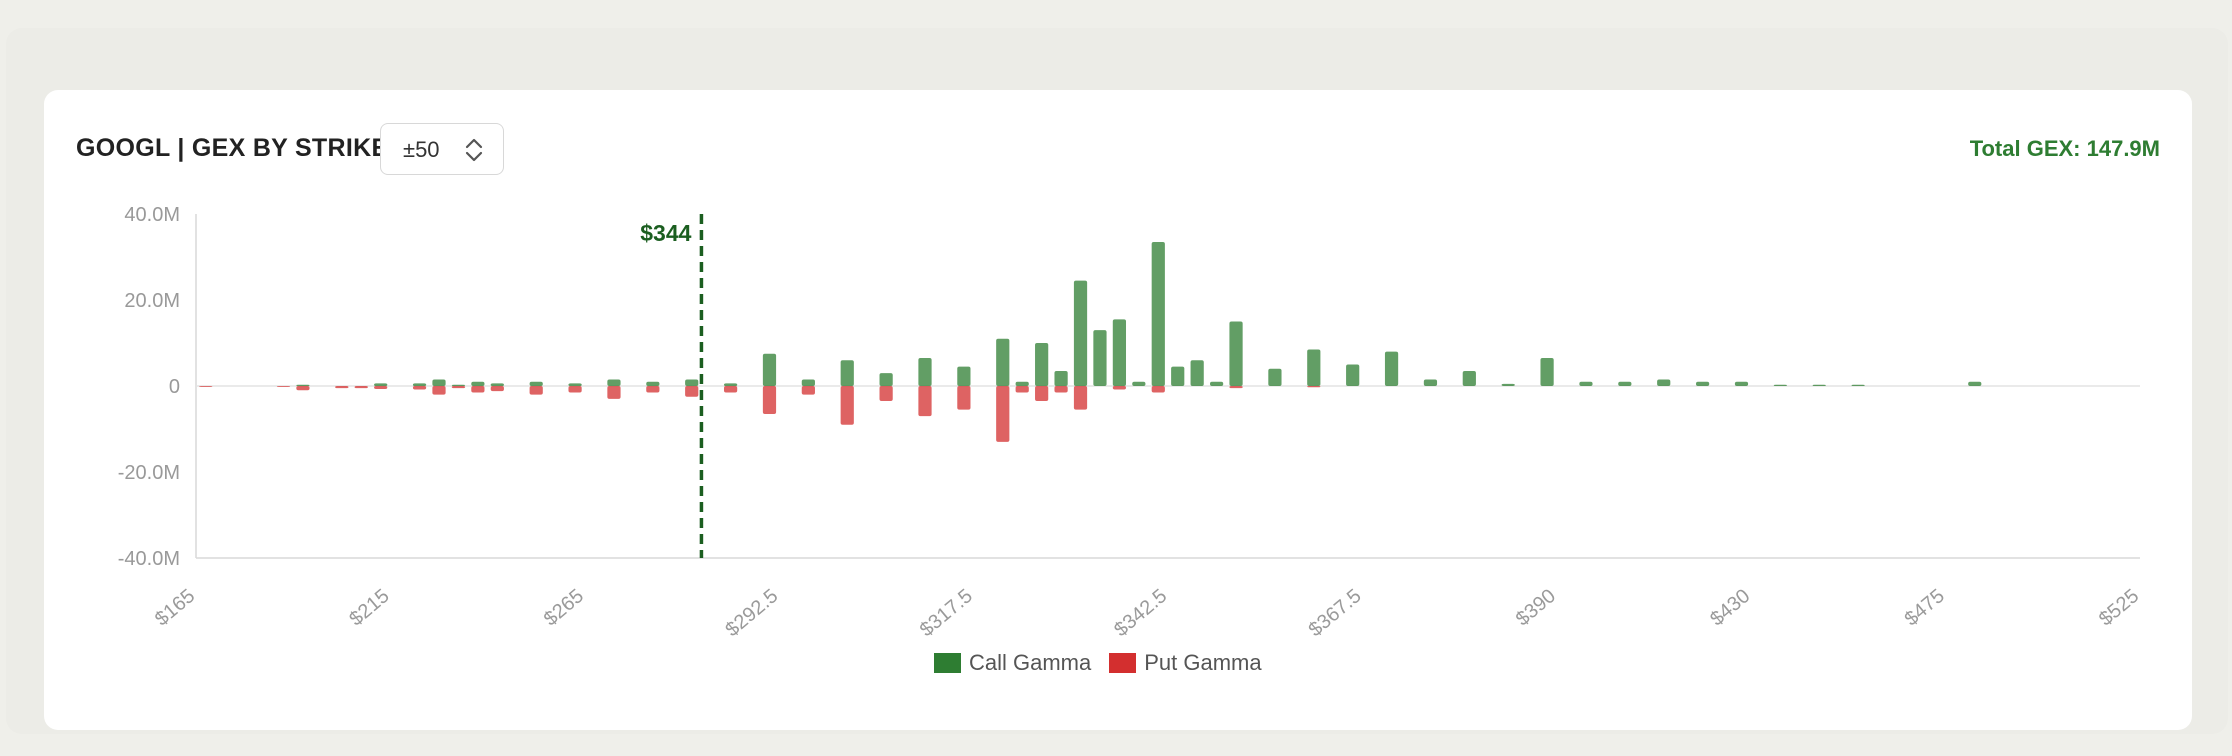  What do you see at coordinates (2119, 607) in the screenshot?
I see `x-tick-label: $525` at bounding box center [2119, 607].